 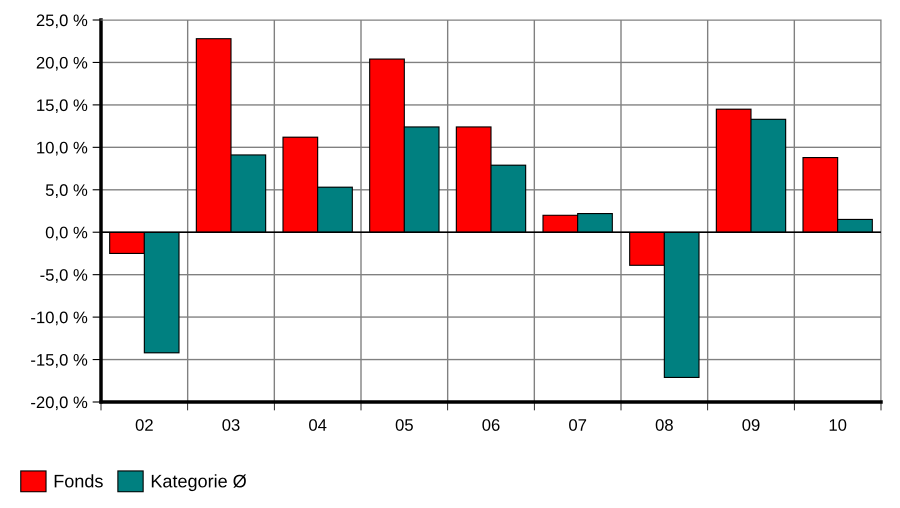 I want to click on x-tick-label: 07, so click(x=577, y=425).